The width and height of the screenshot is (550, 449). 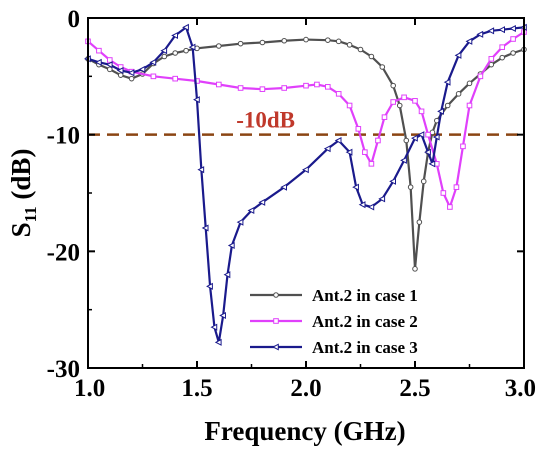 What do you see at coordinates (30, 214) in the screenshot?
I see `y-axis-title-subscript: 11` at bounding box center [30, 214].